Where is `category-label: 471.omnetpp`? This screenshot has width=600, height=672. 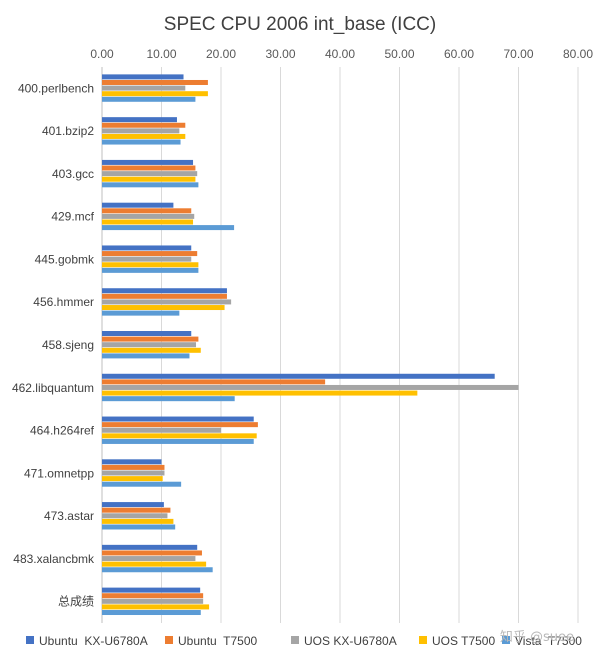 category-label: 471.omnetpp is located at coordinates (59, 473).